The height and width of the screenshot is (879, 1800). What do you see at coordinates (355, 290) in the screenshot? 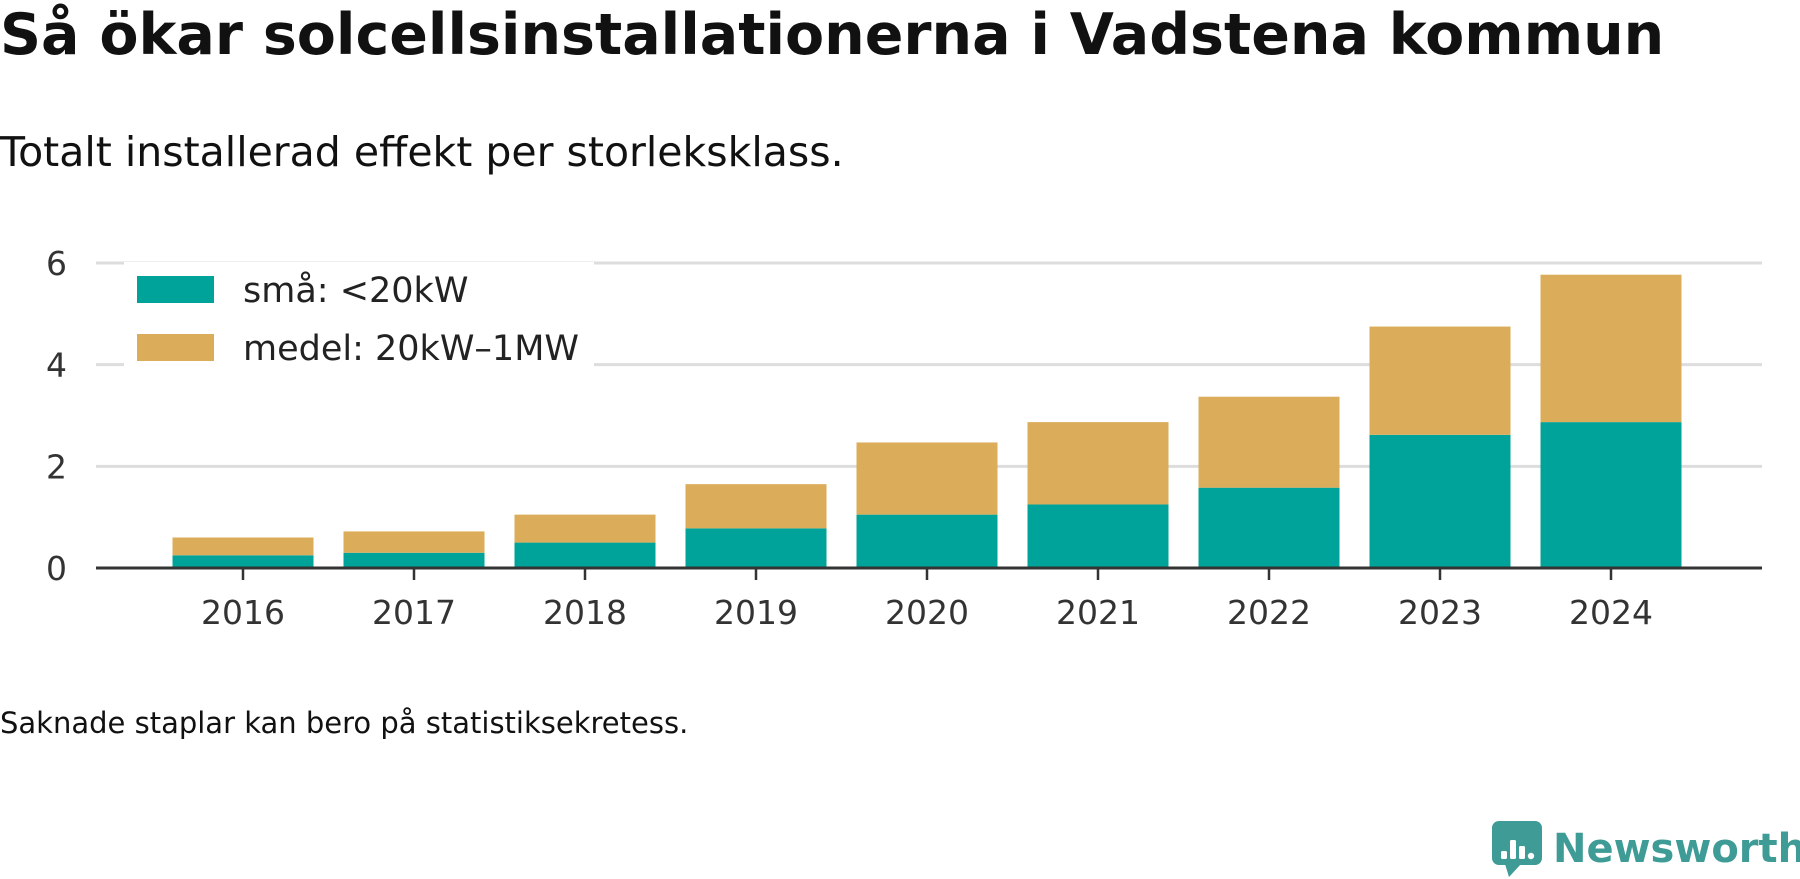
I see `legend-label: små: <20kW` at bounding box center [355, 290].